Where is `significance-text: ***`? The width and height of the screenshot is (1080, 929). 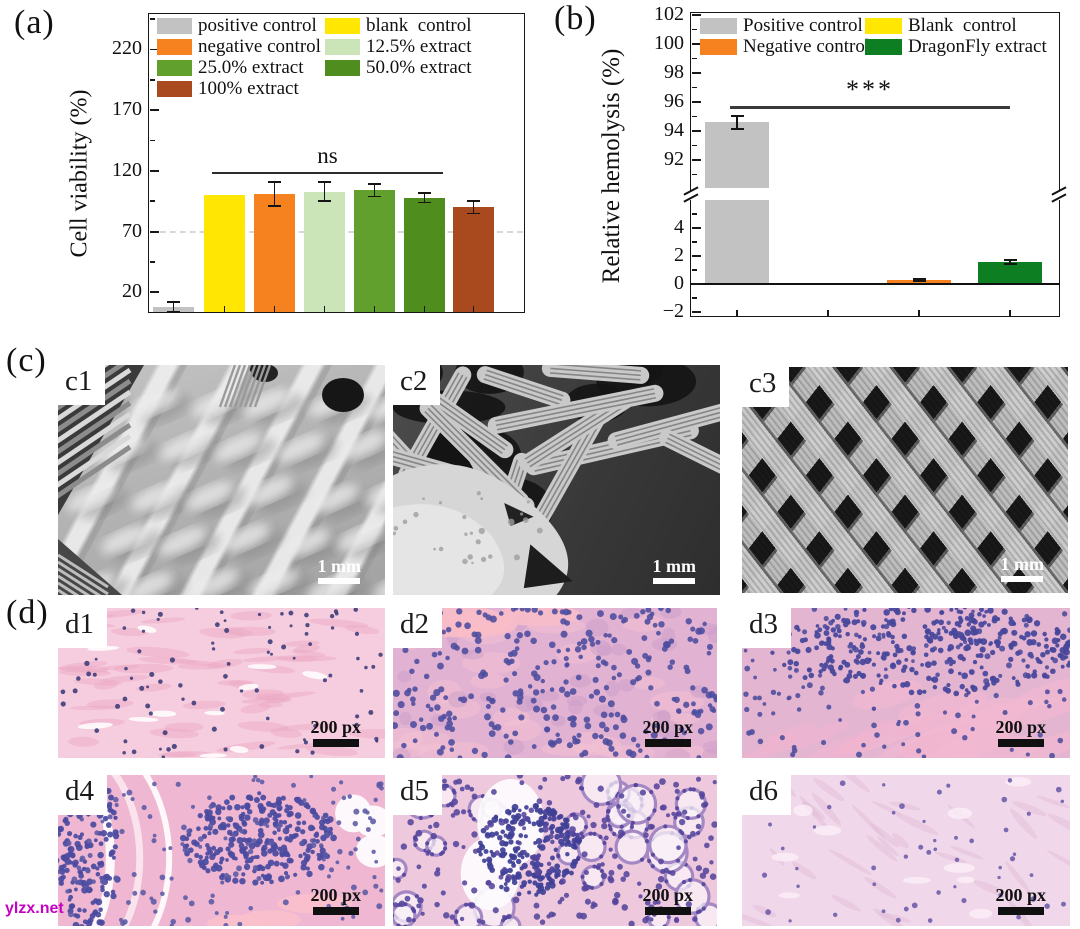
significance-text: *** is located at coordinates (870, 90).